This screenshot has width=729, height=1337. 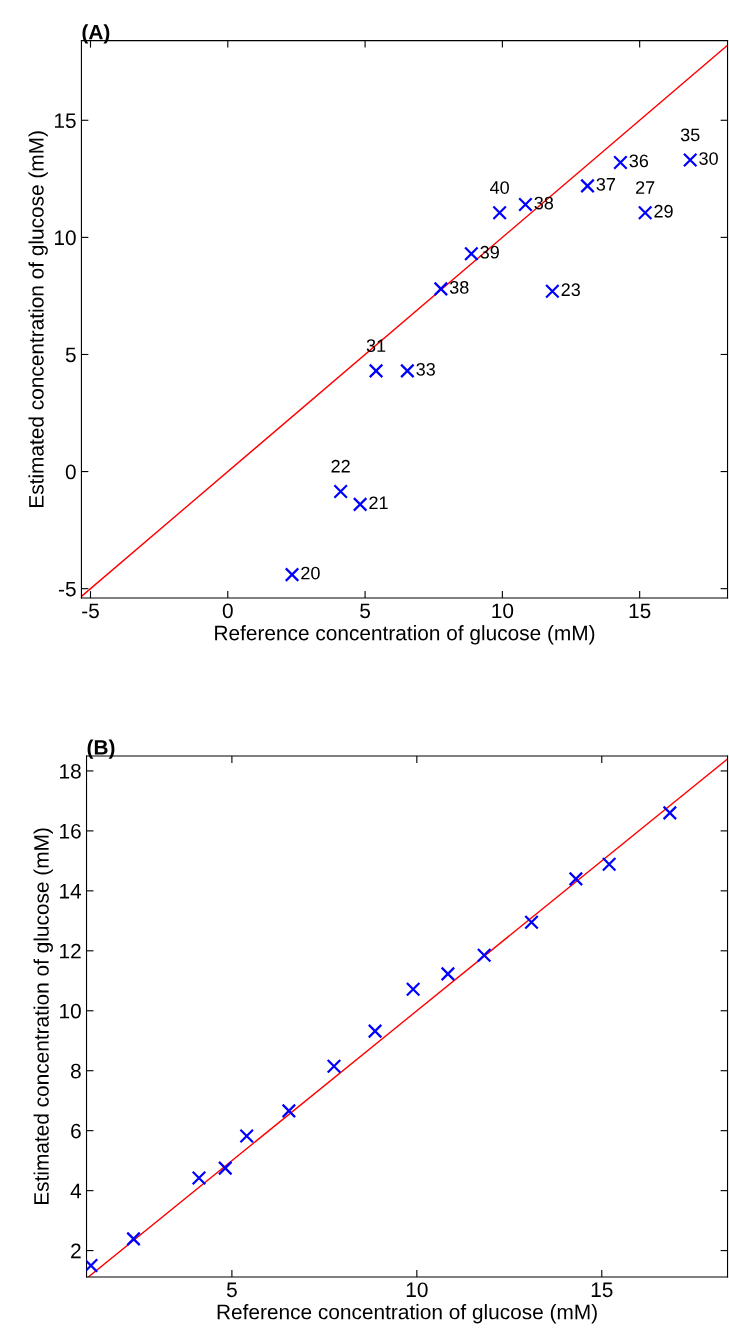 I want to click on y-tick-label: 2, so click(x=76, y=1251).